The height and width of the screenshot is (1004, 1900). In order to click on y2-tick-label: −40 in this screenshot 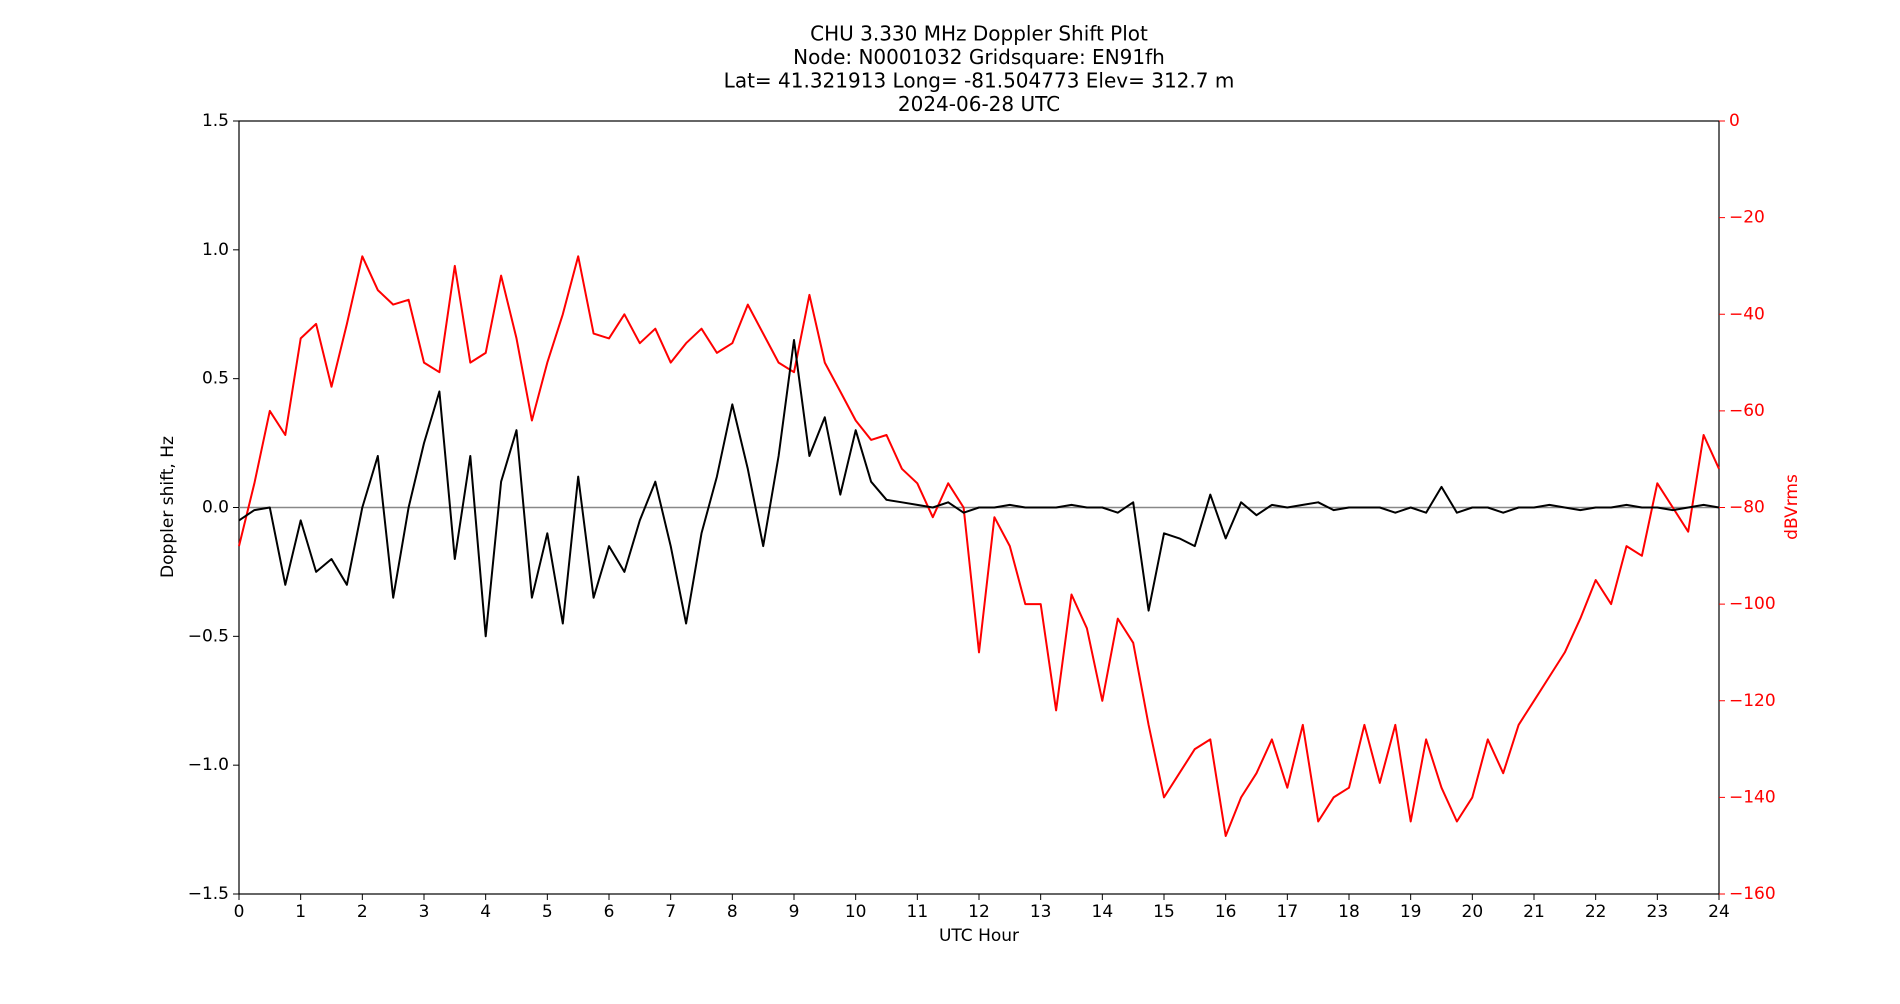, I will do `click(1747, 314)`.